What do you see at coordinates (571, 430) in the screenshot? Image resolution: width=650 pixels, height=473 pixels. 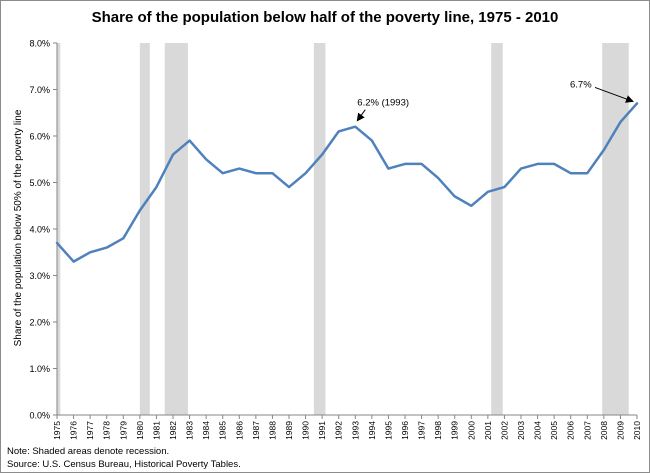 I see `x-tick-label: 2006` at bounding box center [571, 430].